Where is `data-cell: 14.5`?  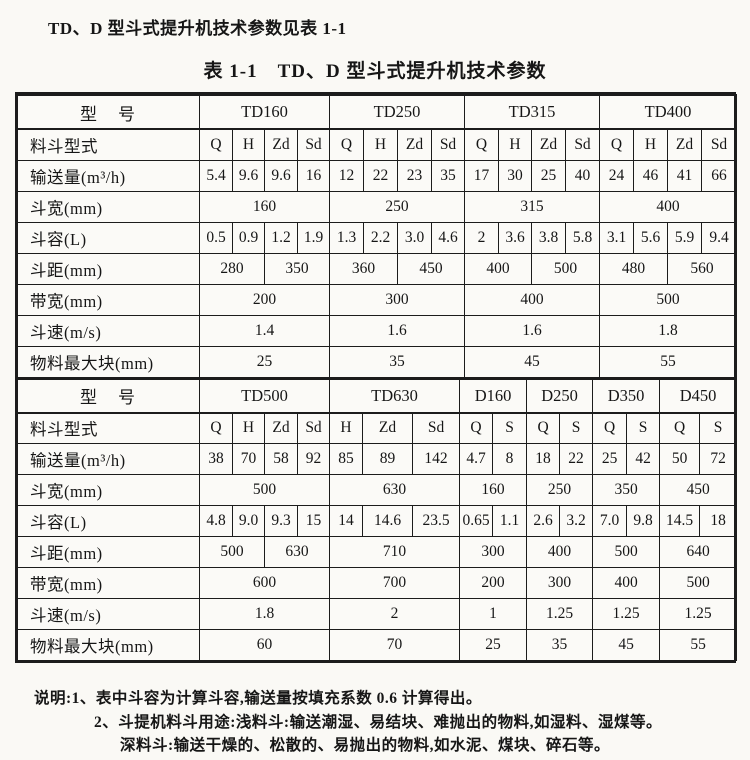 data-cell: 14.5 is located at coordinates (680, 521).